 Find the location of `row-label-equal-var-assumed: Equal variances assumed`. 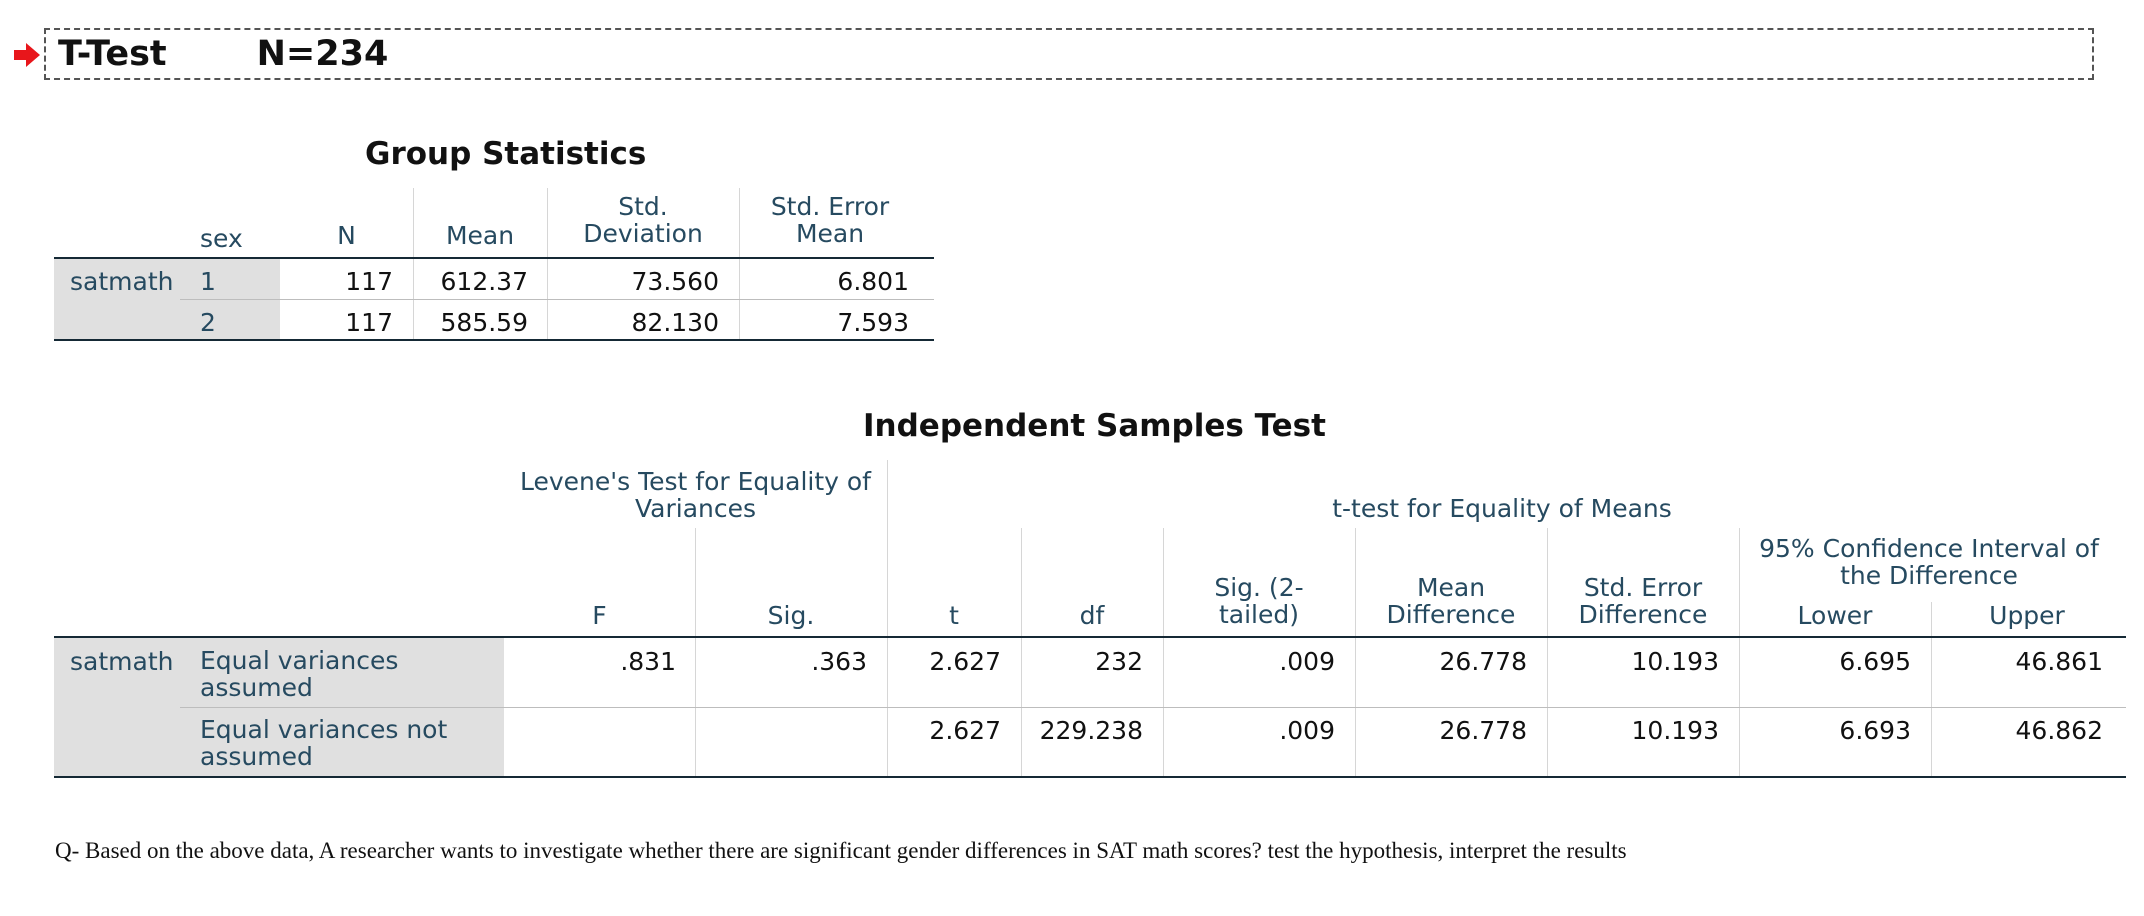

row-label-equal-var-assumed: Equal variances assumed is located at coordinates (299, 674).